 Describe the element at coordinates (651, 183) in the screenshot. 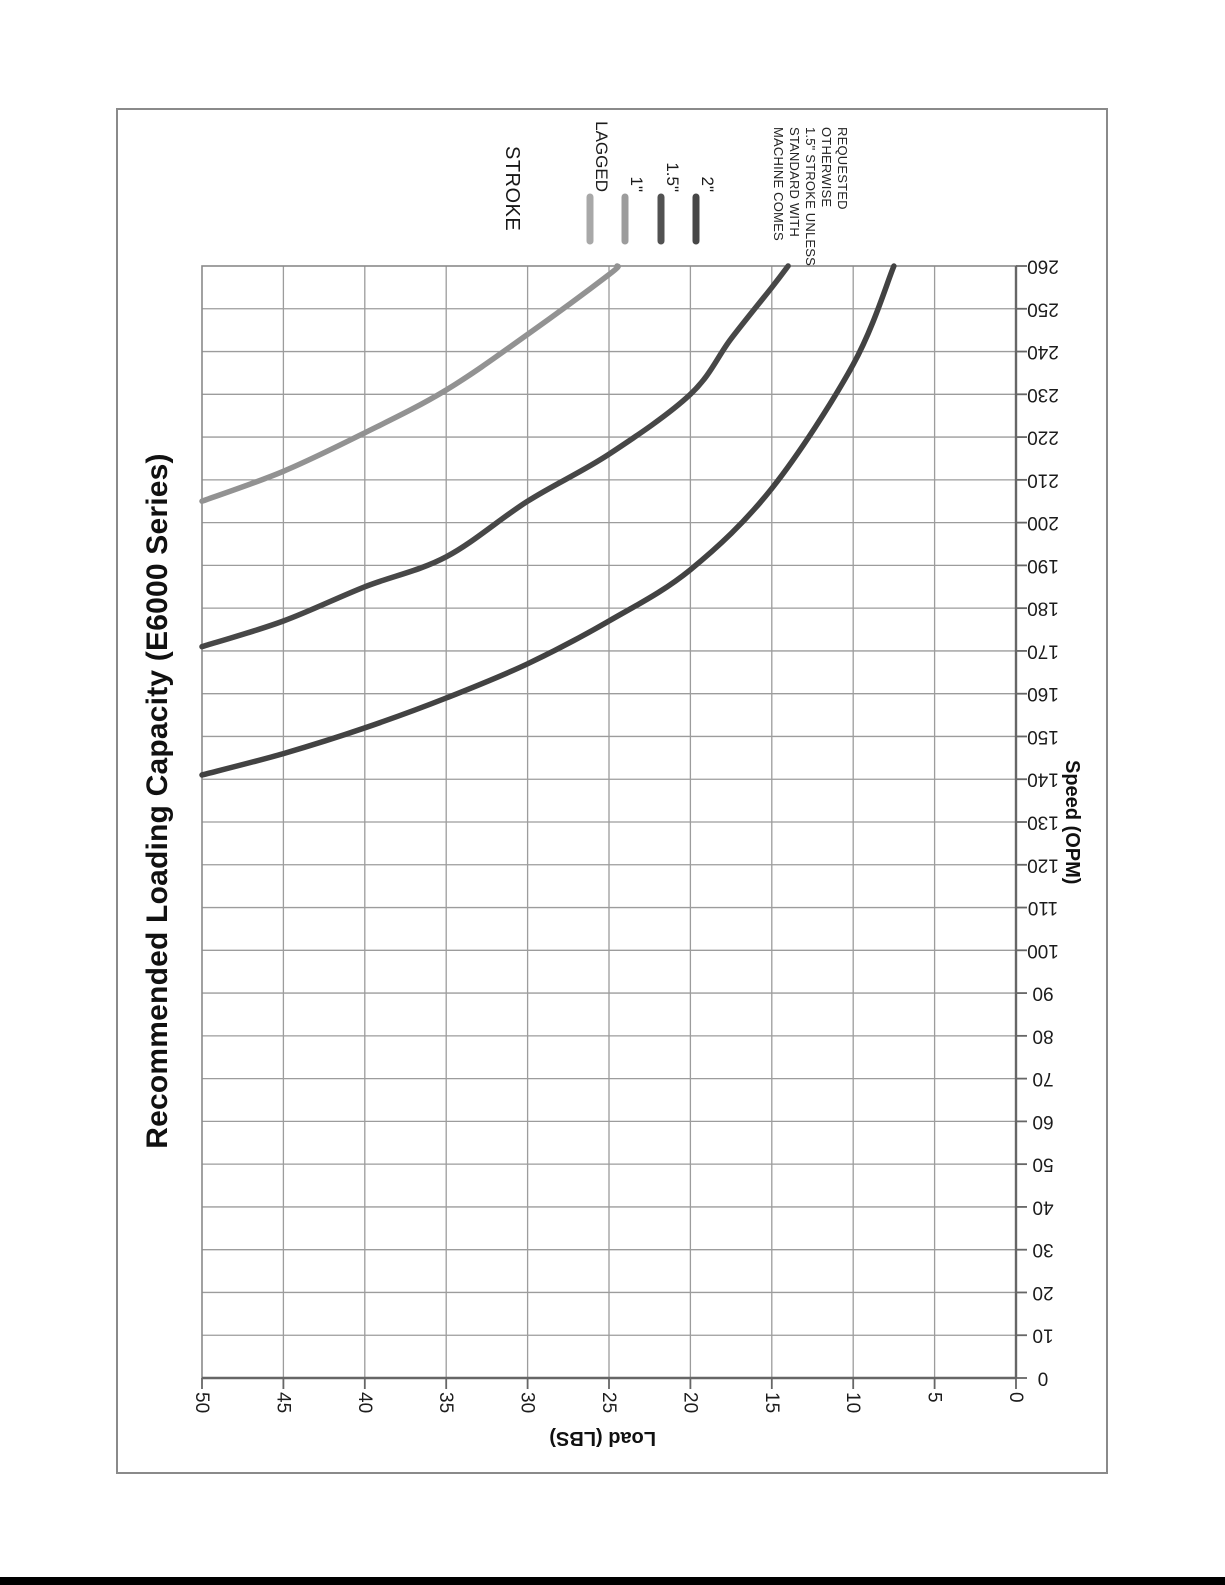

I see `legend-items: LAGGED 1" 1.5" 2"` at that location.